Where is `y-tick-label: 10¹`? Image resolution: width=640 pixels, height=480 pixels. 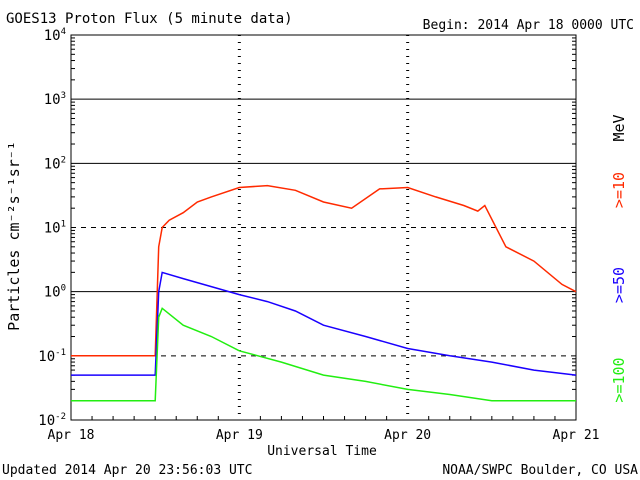
y-tick-label: 10¹ is located at coordinates (55, 228).